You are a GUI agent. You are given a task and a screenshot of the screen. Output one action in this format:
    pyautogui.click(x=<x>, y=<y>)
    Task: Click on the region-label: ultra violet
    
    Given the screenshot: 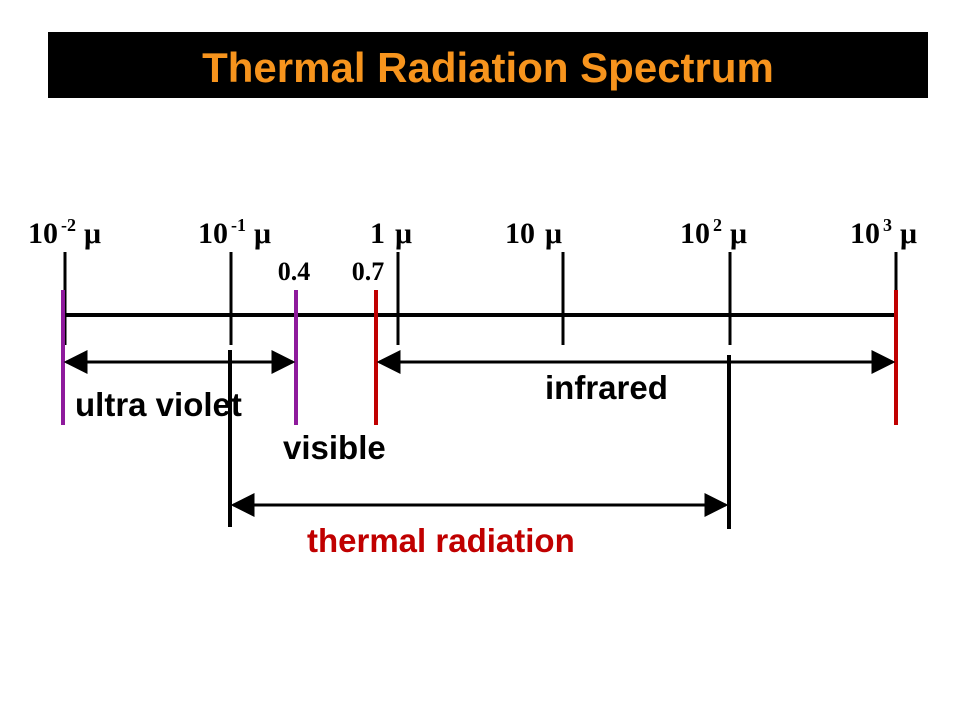 What is the action you would take?
    pyautogui.click(x=158, y=404)
    